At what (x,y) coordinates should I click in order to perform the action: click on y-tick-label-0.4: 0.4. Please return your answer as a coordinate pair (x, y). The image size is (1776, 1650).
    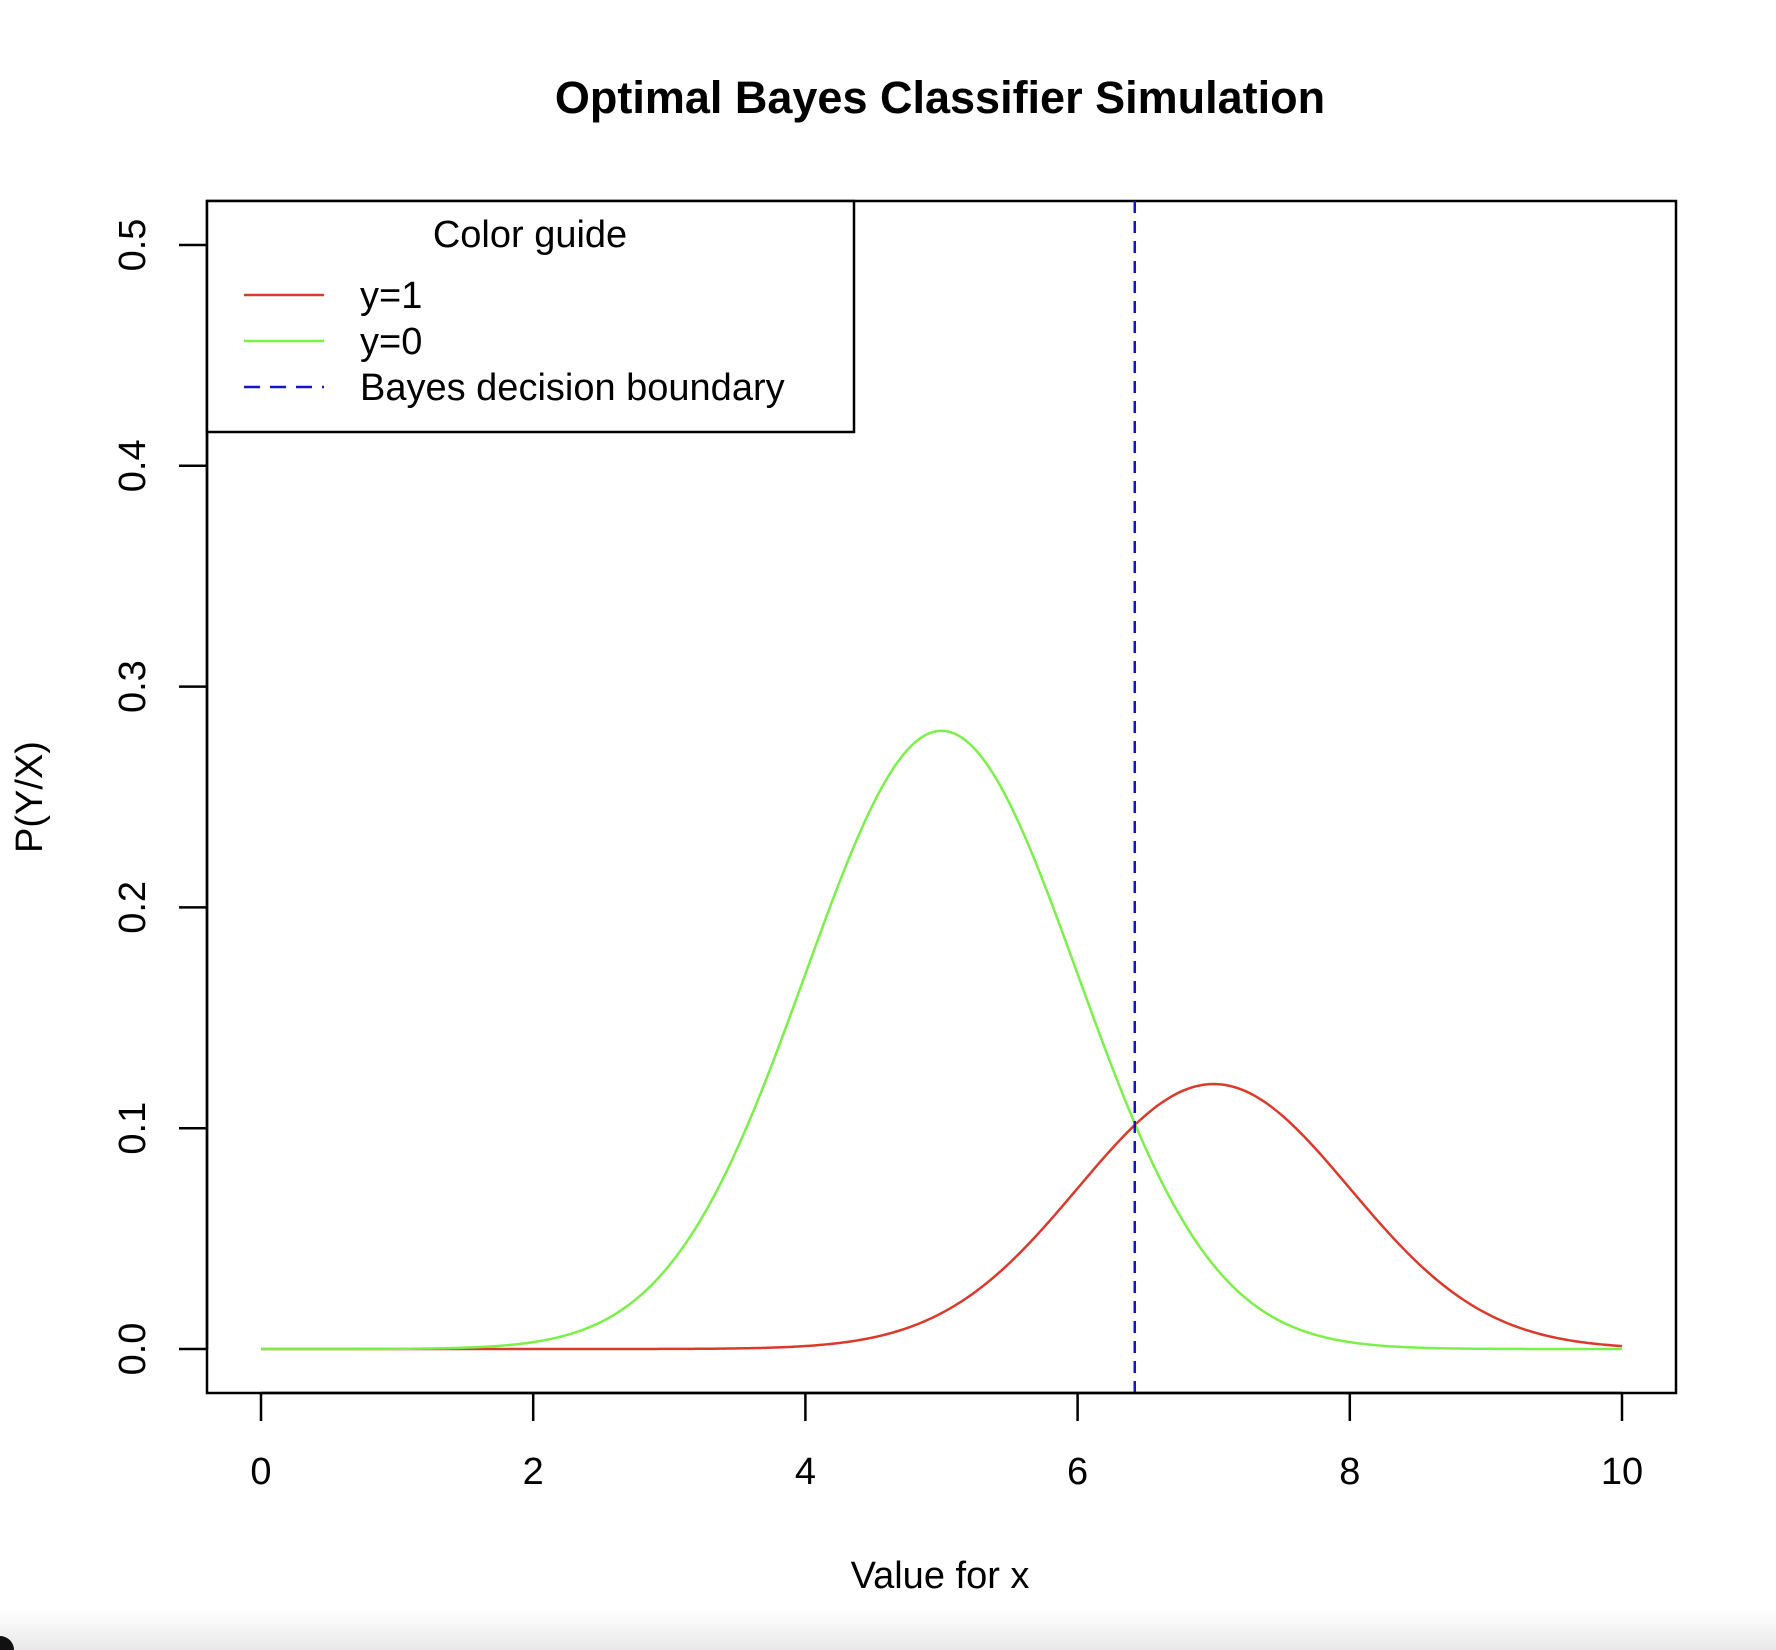
    Looking at the image, I should click on (133, 465).